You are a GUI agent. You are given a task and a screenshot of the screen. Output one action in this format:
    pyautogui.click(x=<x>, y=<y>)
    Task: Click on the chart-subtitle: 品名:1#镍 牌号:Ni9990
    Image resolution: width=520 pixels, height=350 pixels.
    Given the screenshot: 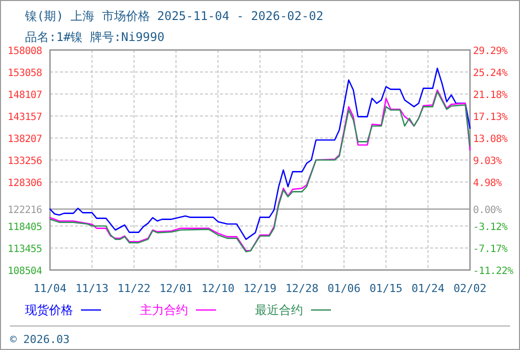 What is the action you would take?
    pyautogui.click(x=94, y=37)
    